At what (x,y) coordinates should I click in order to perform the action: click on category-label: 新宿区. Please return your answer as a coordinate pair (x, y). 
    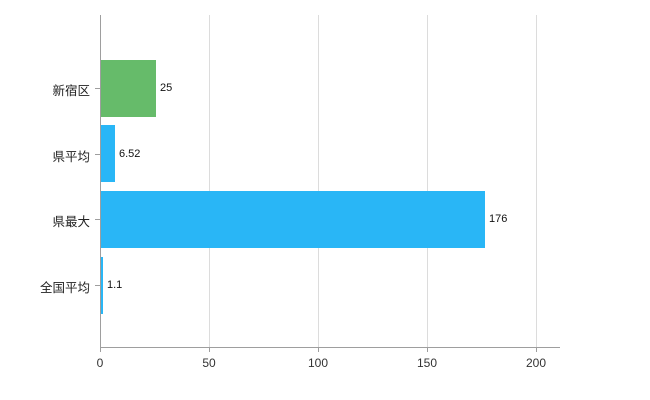
    Looking at the image, I should click on (71, 91).